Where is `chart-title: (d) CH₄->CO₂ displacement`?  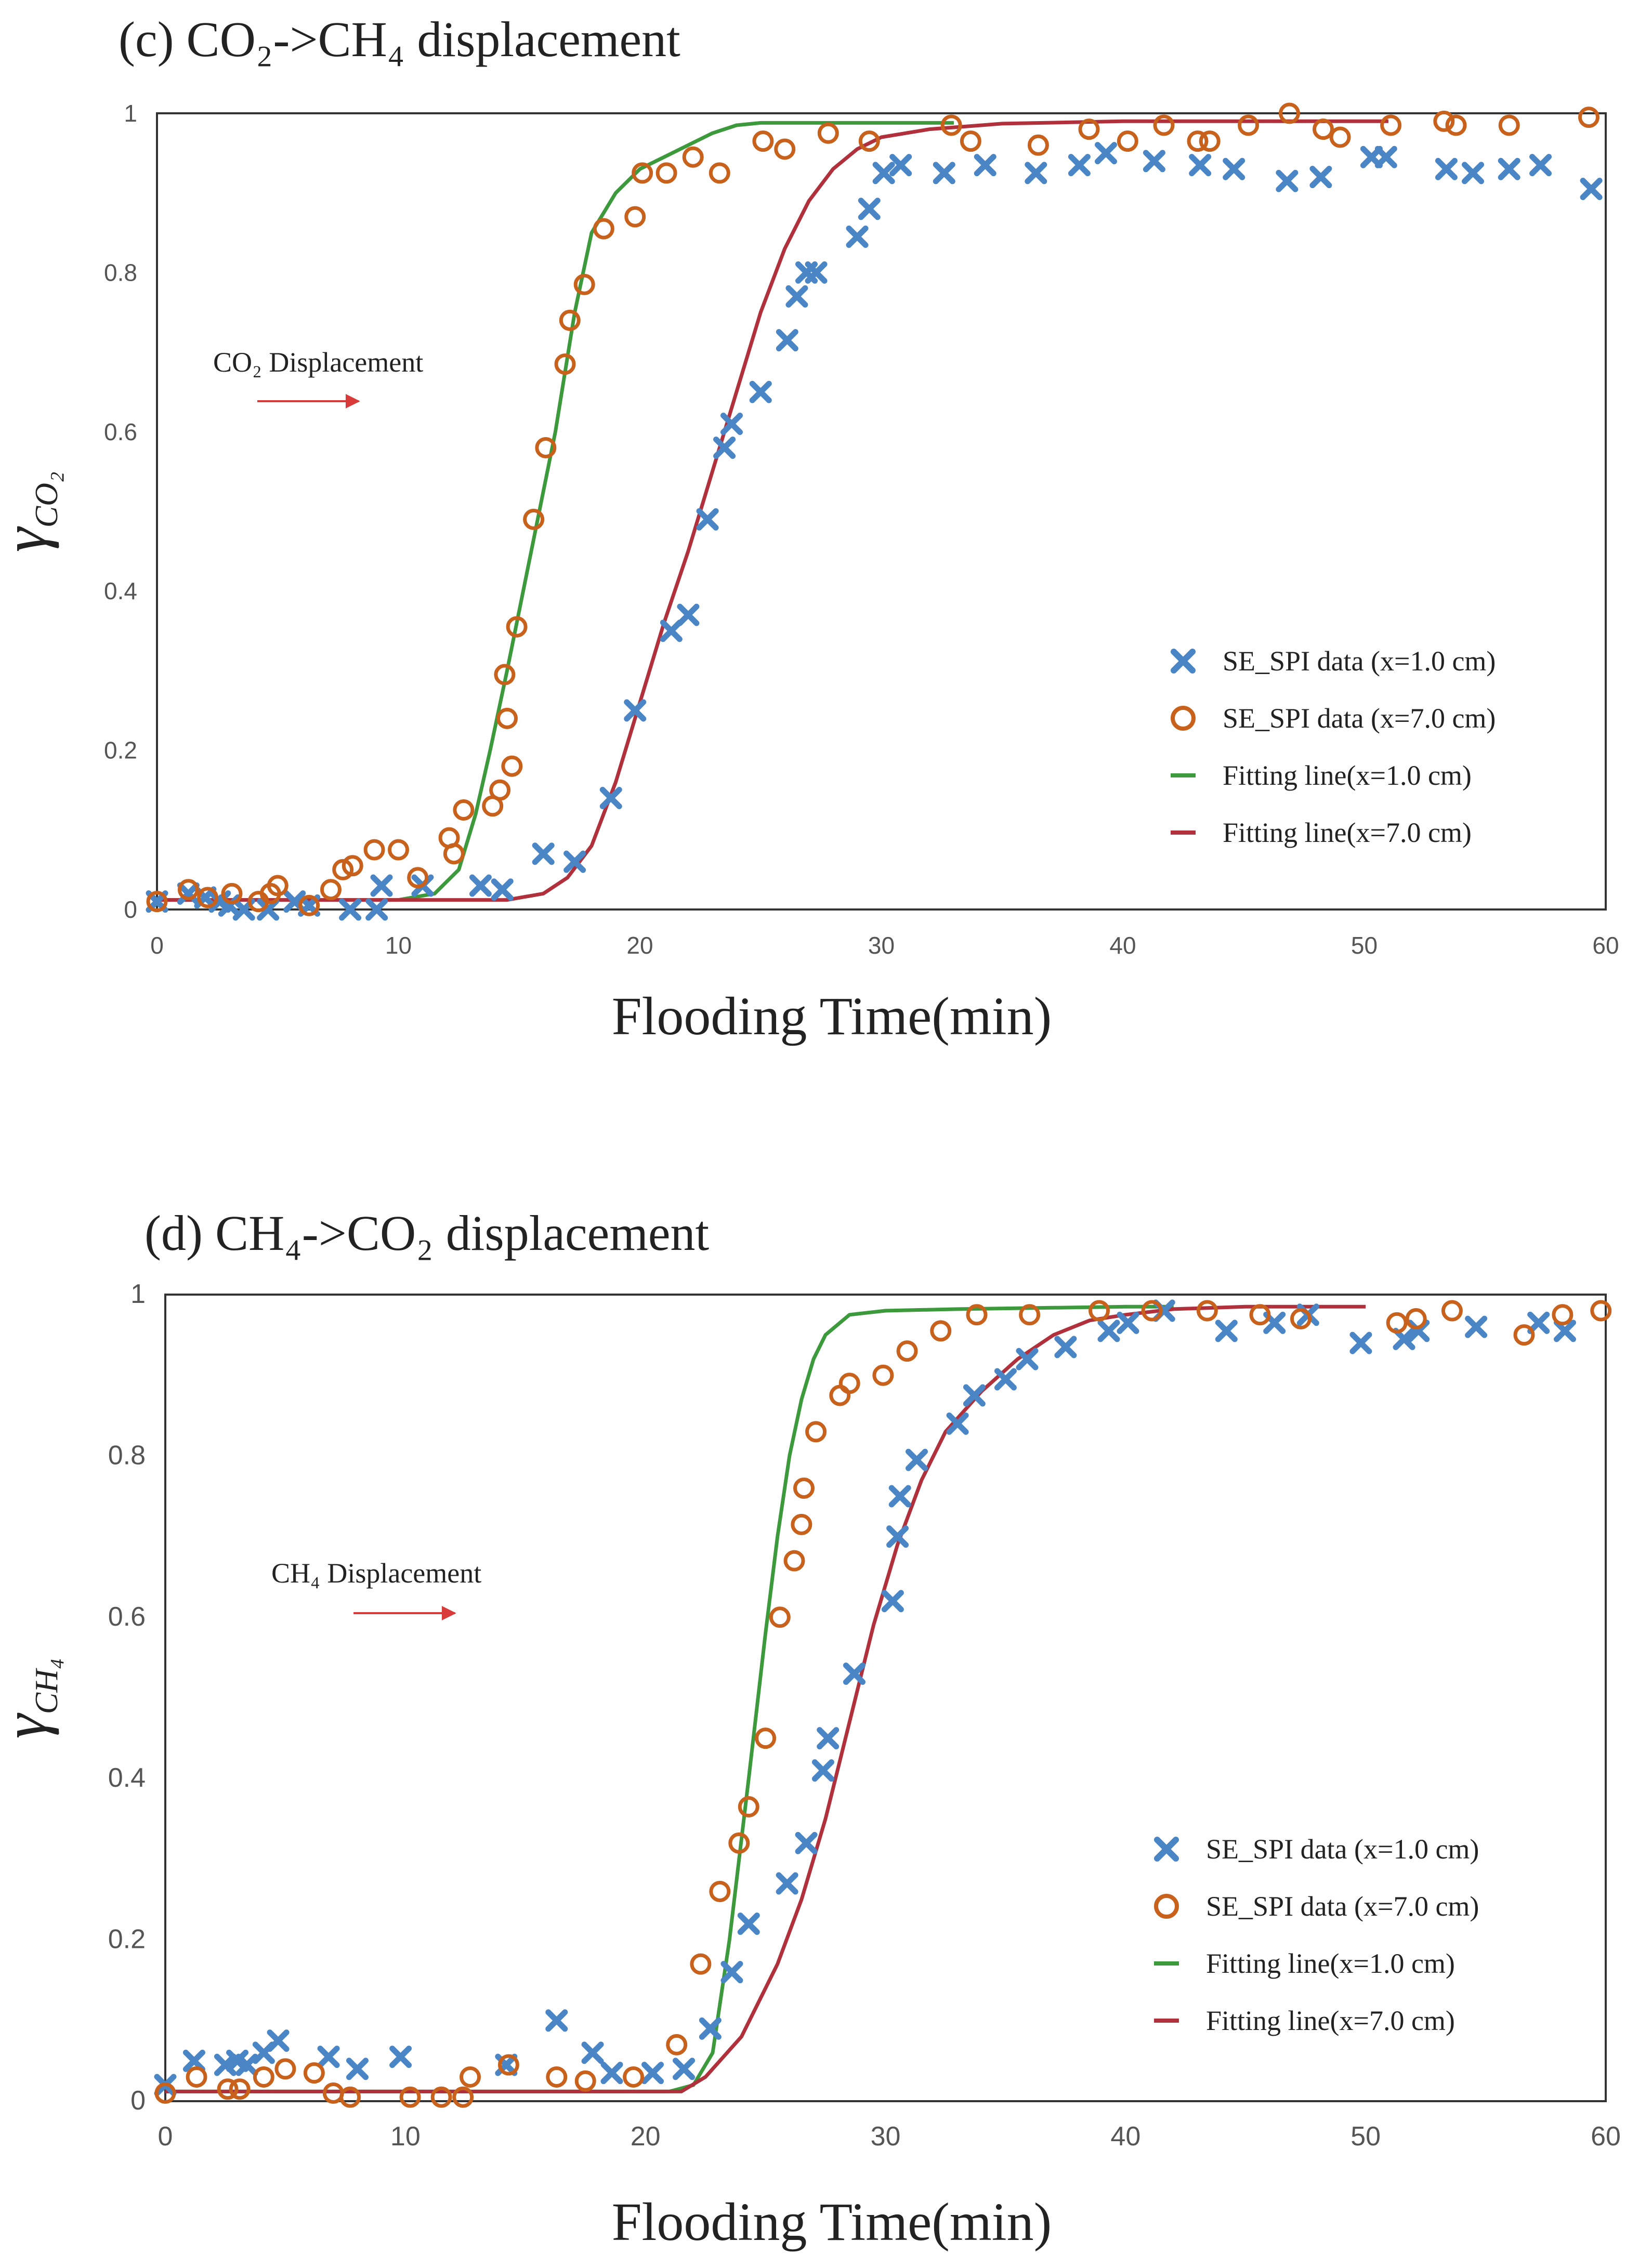
chart-title: (d) CH₄->CO₂ displacement is located at coordinates (427, 1233).